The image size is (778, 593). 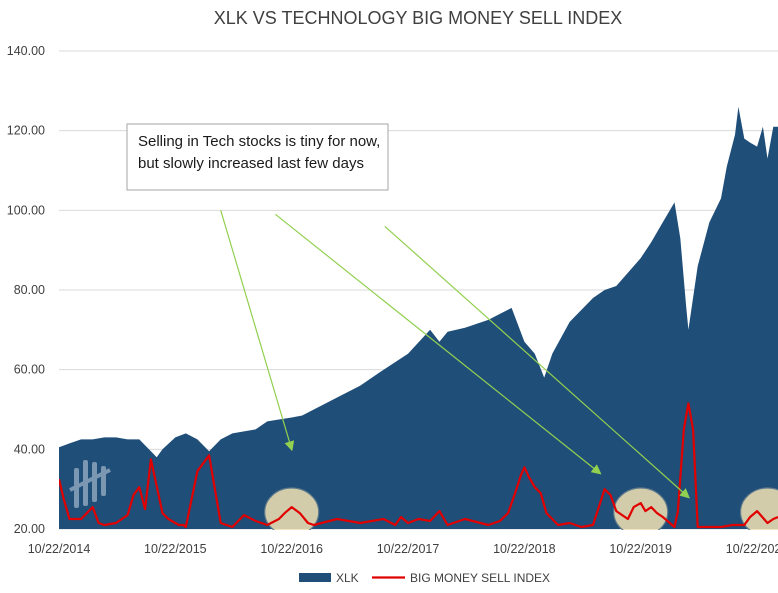 I want to click on watermark-logo, so click(x=90, y=484).